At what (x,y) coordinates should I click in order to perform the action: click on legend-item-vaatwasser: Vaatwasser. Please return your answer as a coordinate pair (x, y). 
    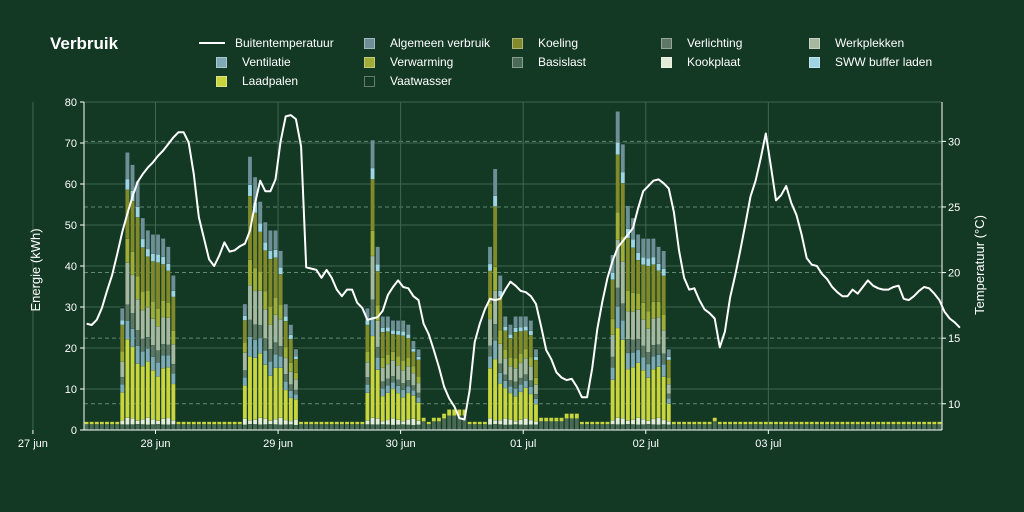
    Looking at the image, I should click on (408, 81).